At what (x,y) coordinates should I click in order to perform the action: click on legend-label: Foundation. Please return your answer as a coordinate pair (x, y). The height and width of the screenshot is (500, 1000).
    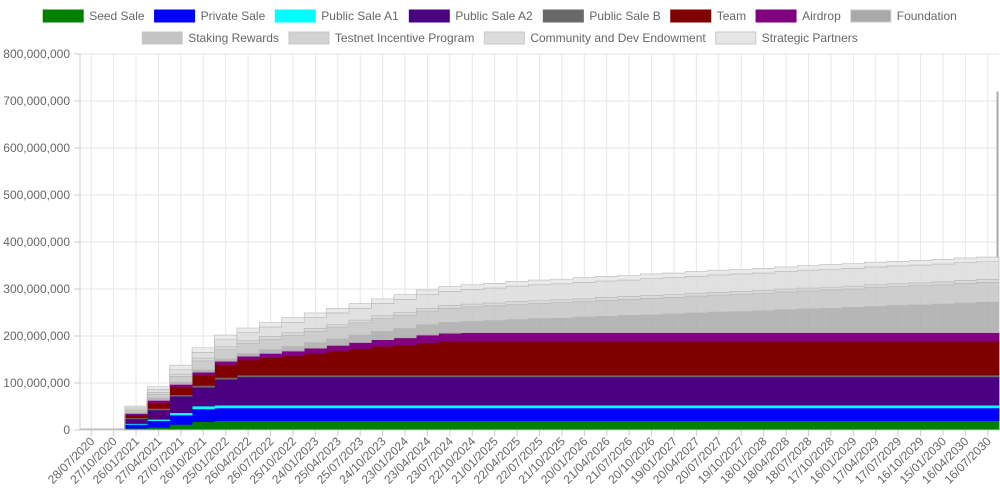
    Looking at the image, I should click on (927, 16).